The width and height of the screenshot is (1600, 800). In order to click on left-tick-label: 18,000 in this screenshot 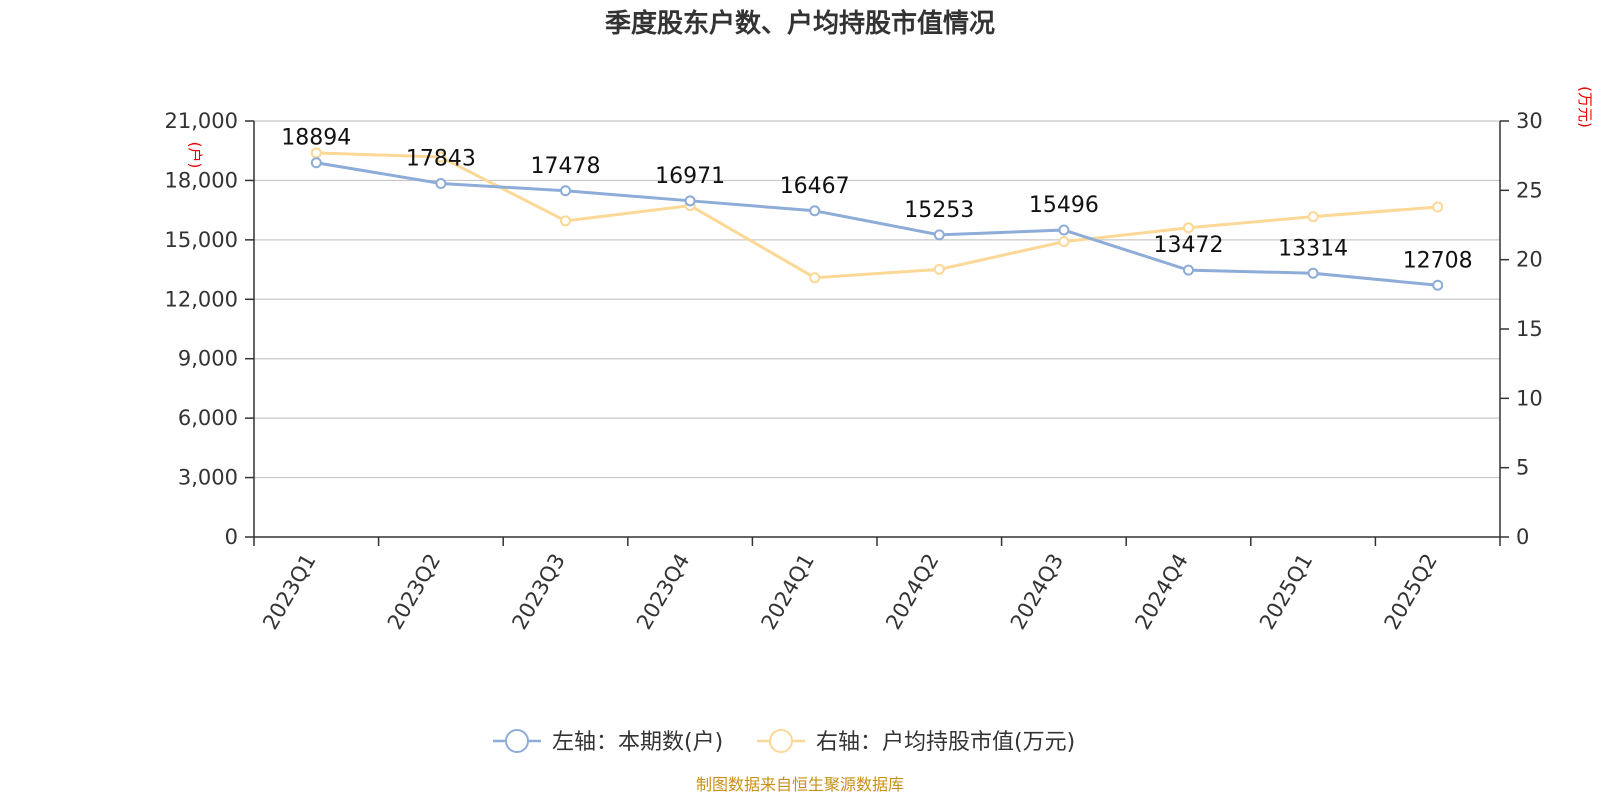, I will do `click(201, 180)`.